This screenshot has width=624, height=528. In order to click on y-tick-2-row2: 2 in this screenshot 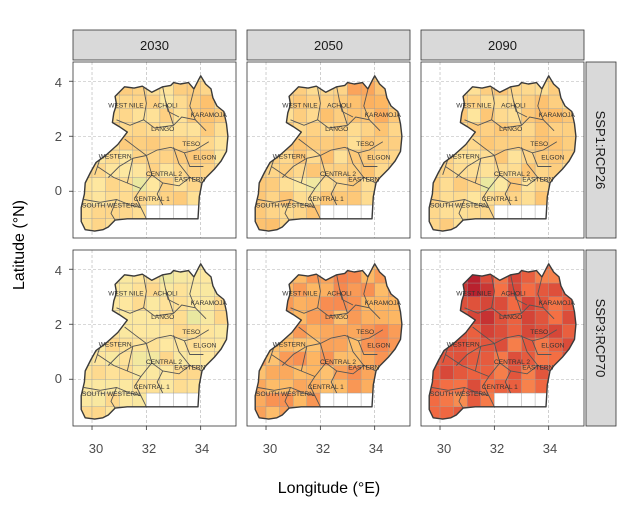, I will do `click(58, 324)`.